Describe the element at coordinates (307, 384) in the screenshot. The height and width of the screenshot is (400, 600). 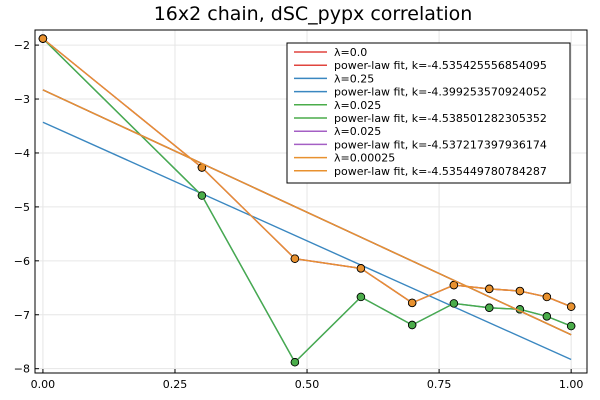
I see `x-tick-label: 0.50` at that location.